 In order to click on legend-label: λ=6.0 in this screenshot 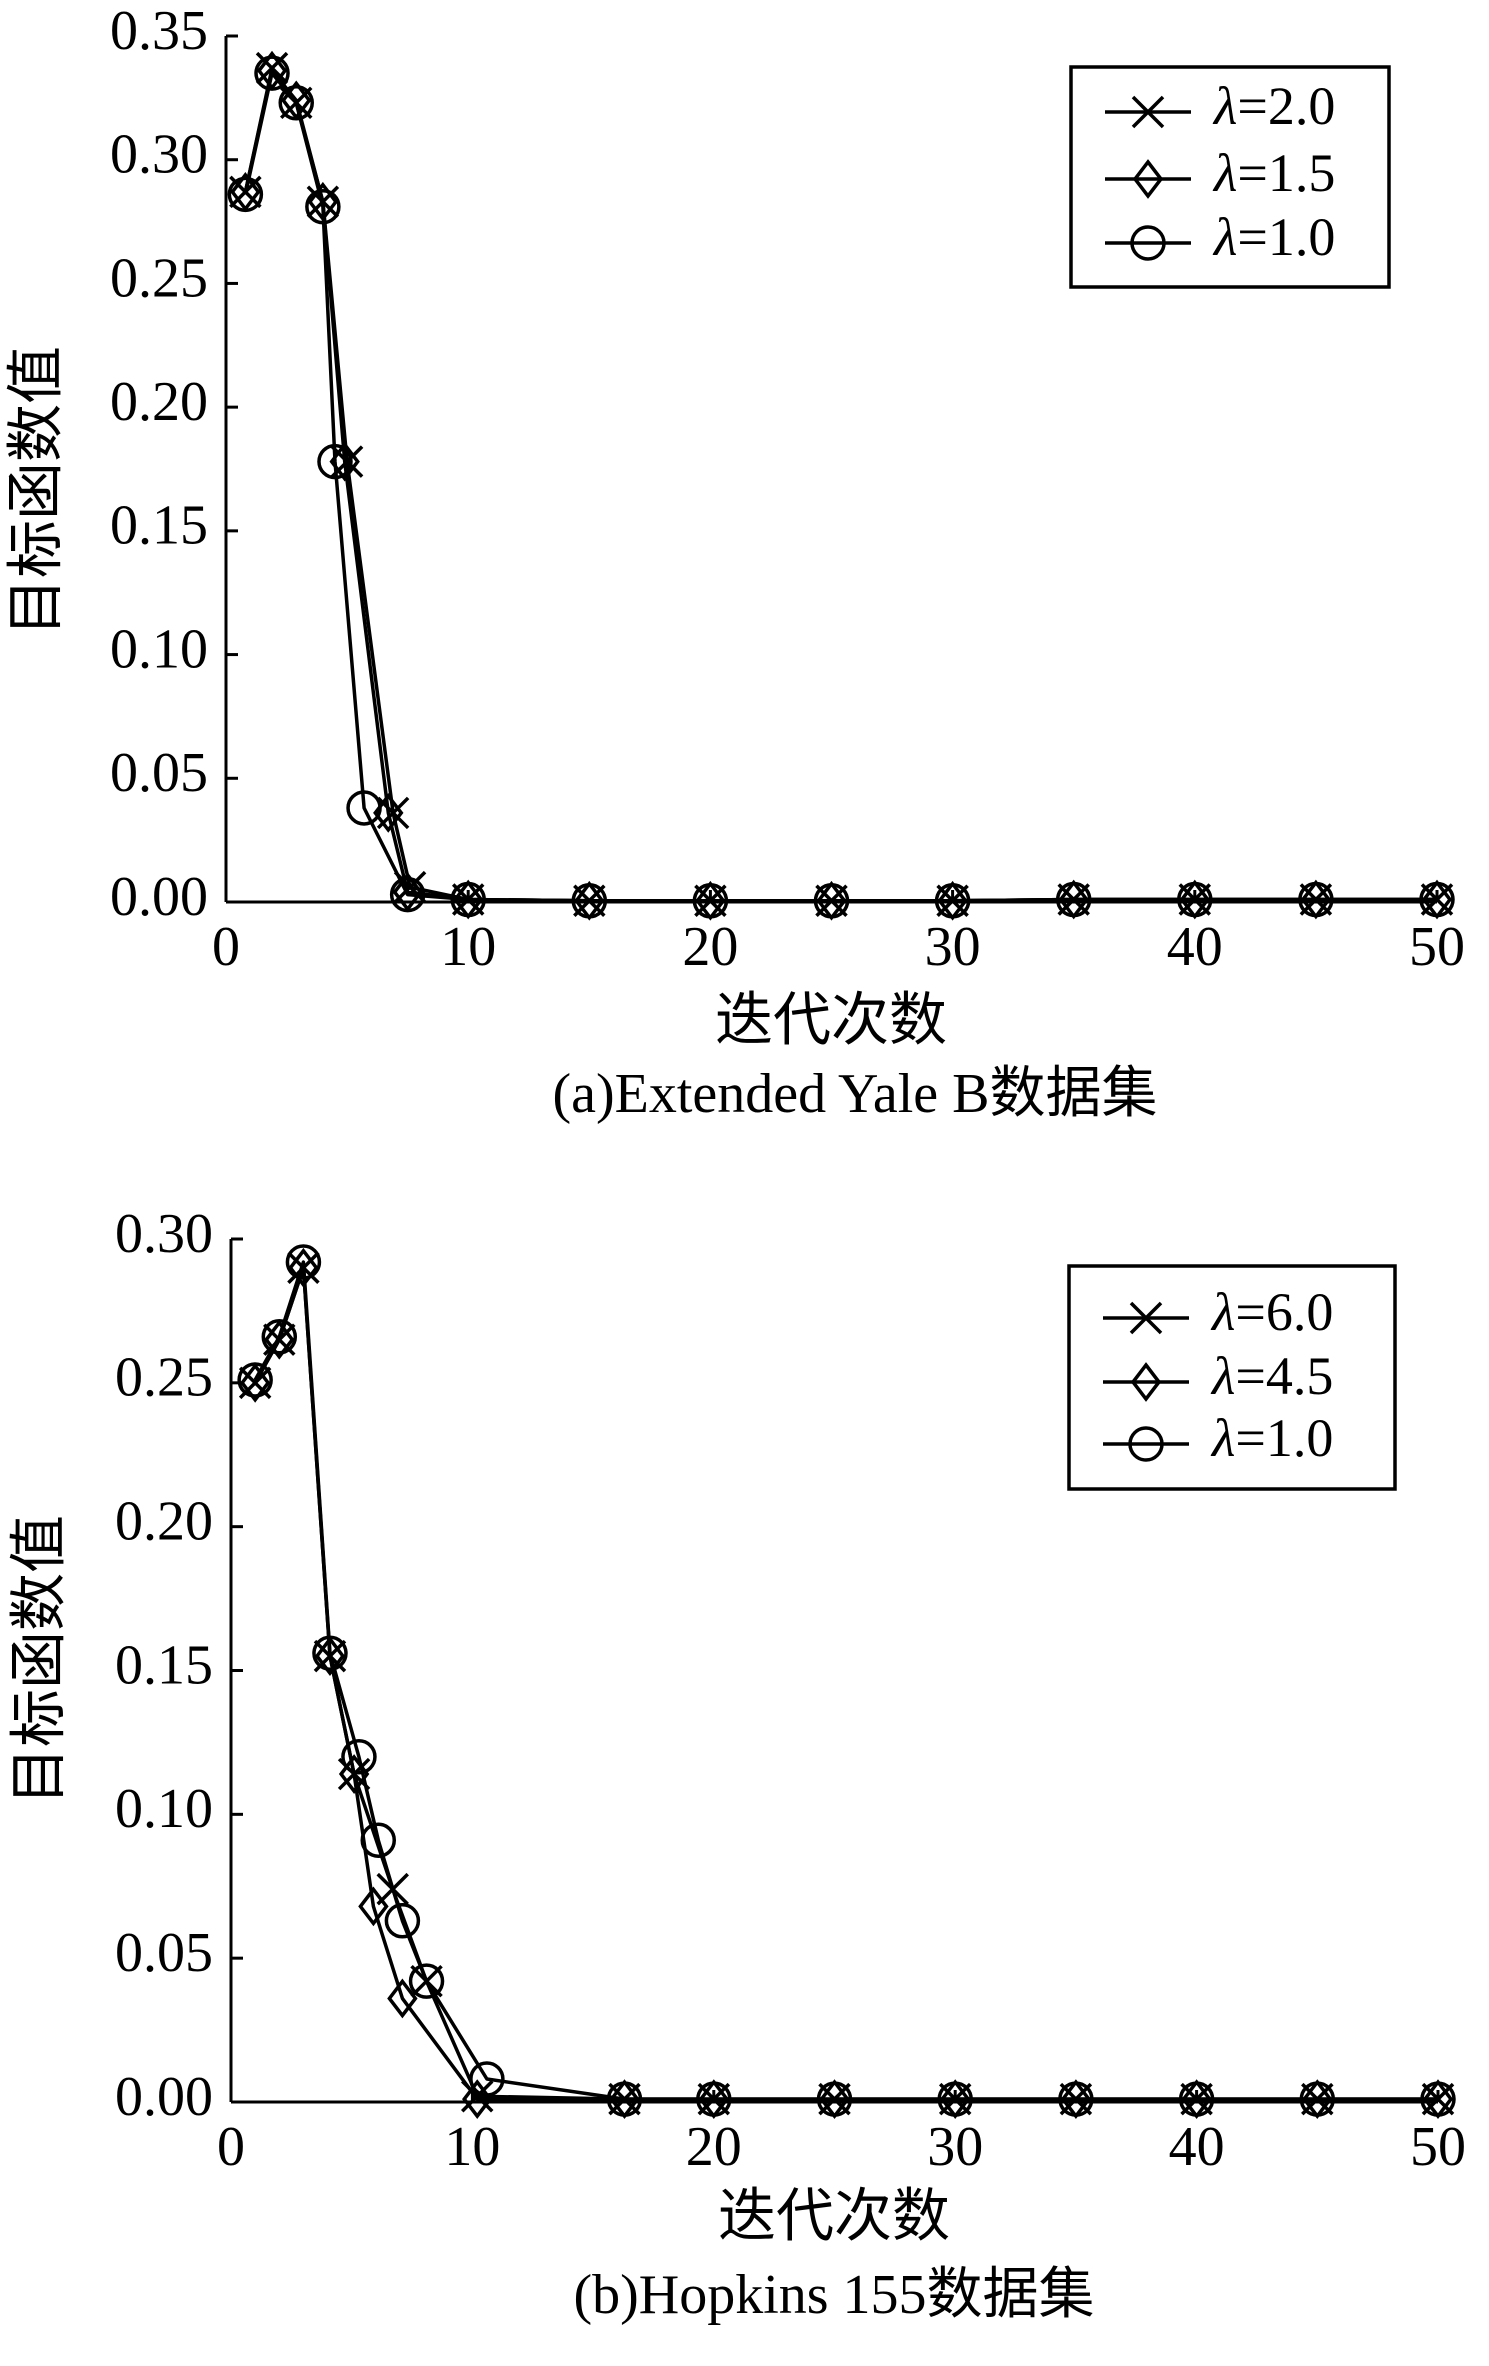, I will do `click(1271, 1312)`.